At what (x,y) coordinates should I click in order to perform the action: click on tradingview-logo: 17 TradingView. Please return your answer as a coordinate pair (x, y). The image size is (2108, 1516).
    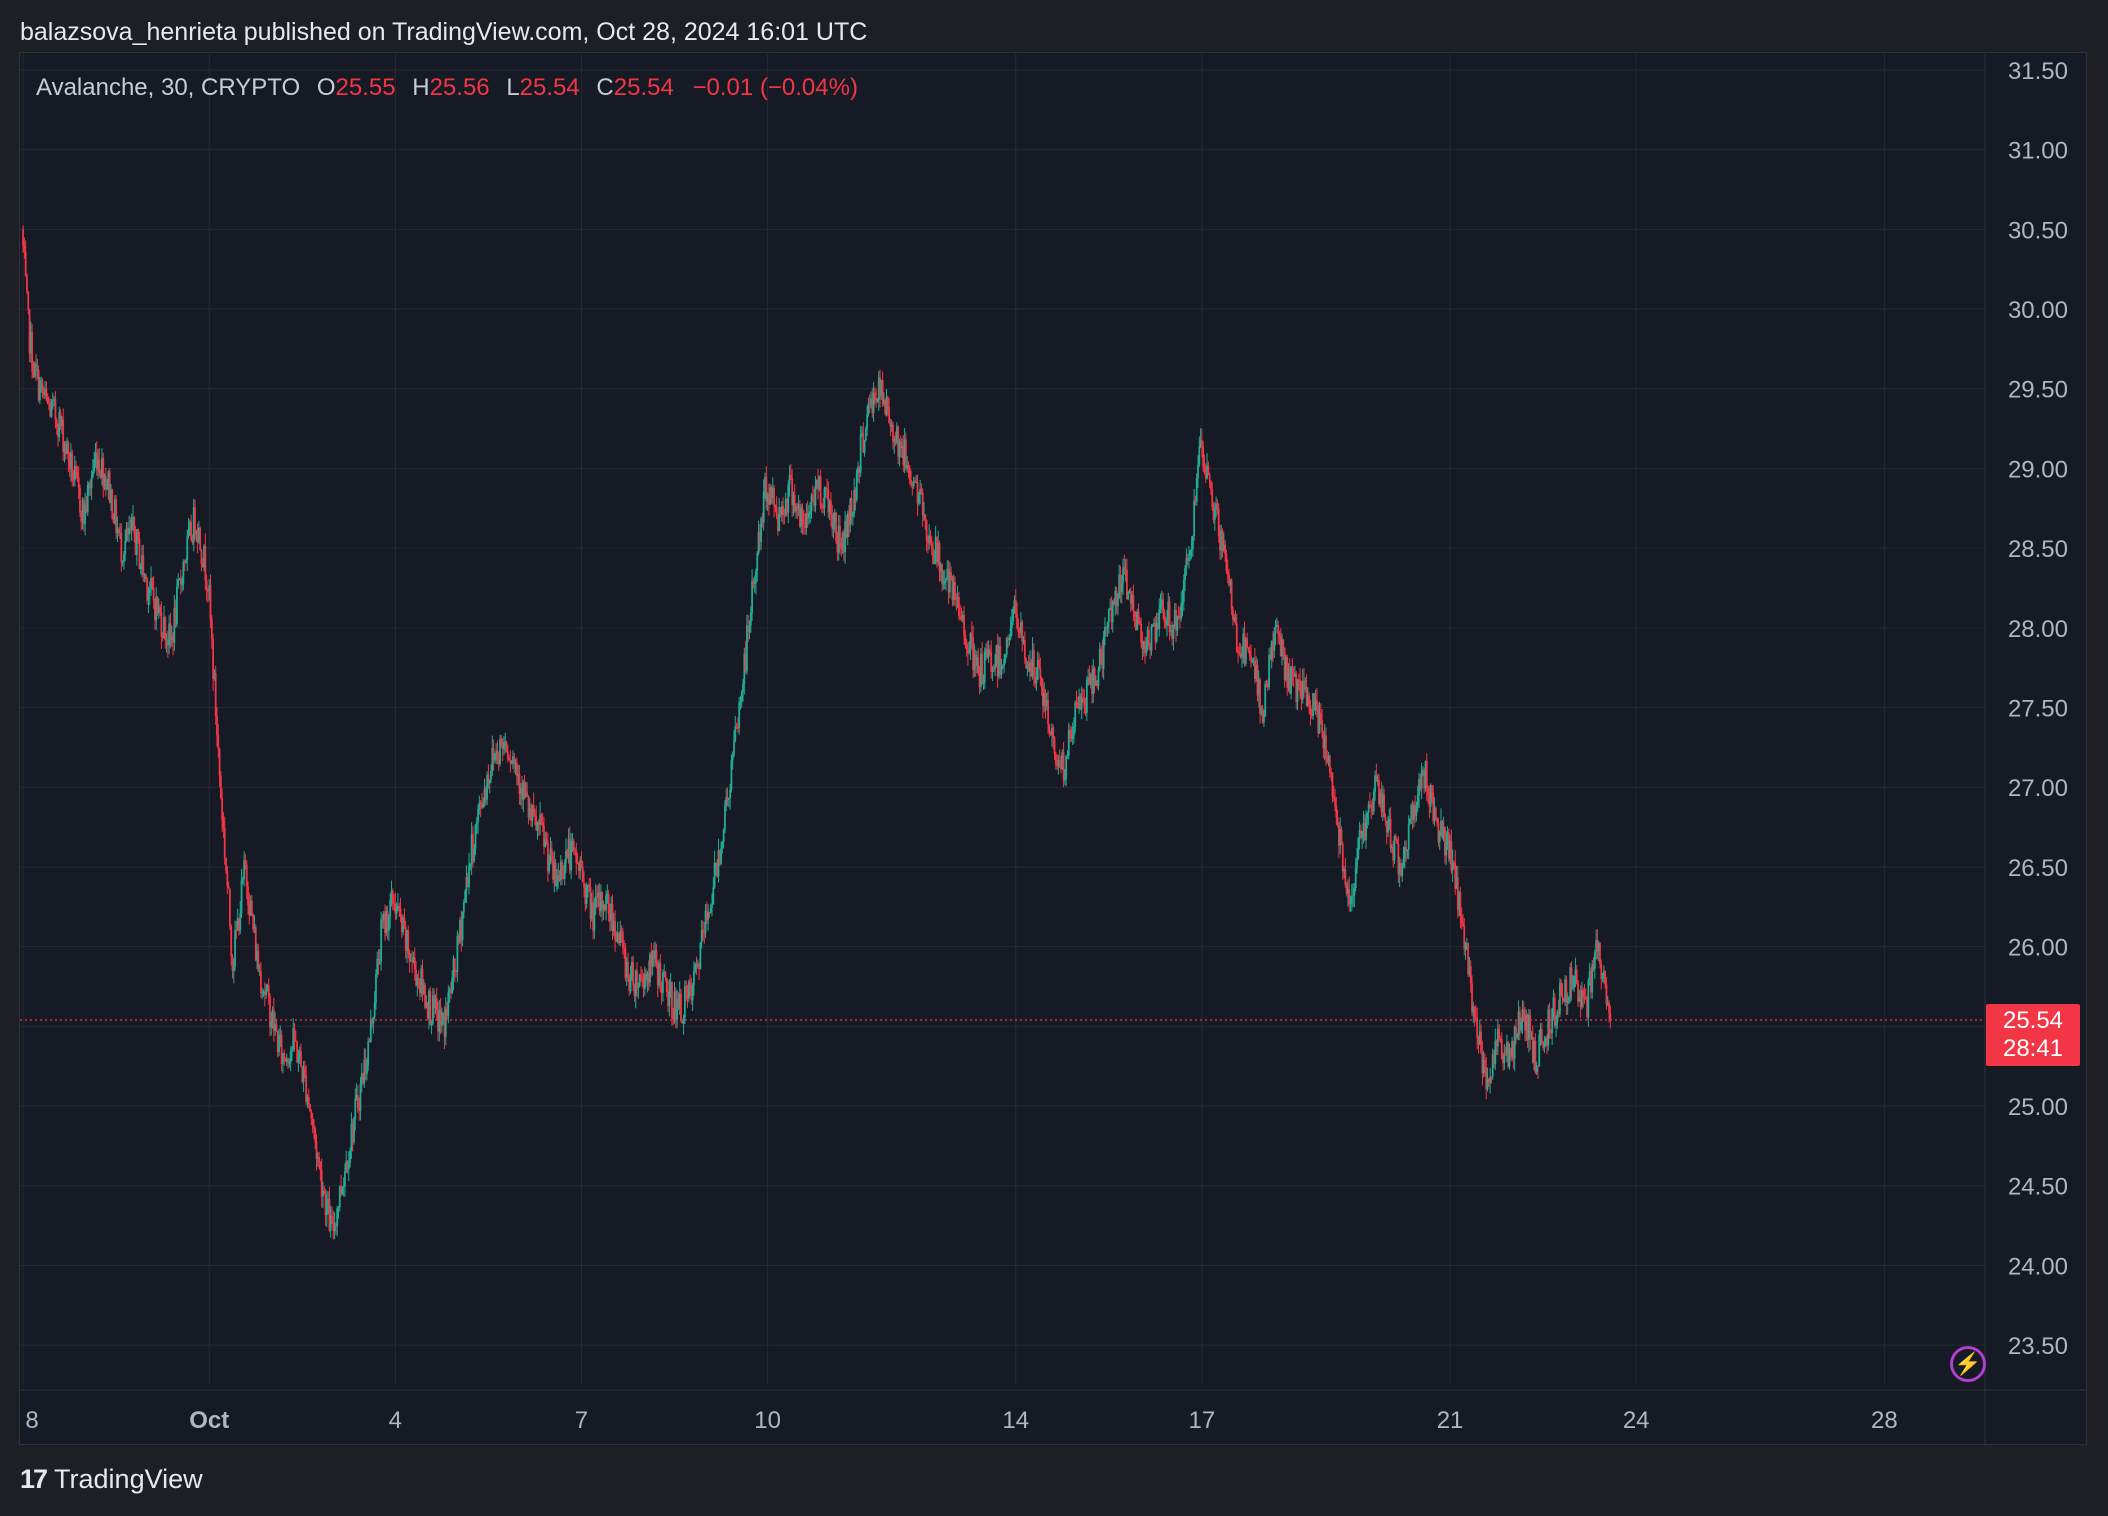
    Looking at the image, I should click on (111, 1479).